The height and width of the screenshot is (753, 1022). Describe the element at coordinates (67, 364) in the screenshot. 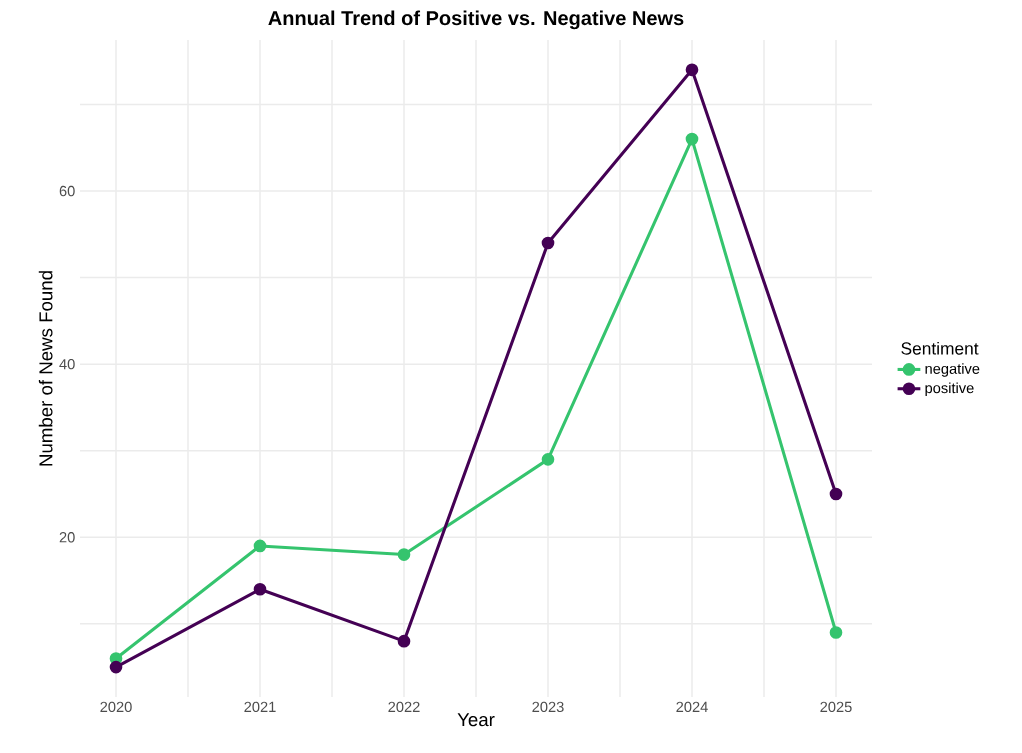

I see `y-tick-label: 40` at that location.